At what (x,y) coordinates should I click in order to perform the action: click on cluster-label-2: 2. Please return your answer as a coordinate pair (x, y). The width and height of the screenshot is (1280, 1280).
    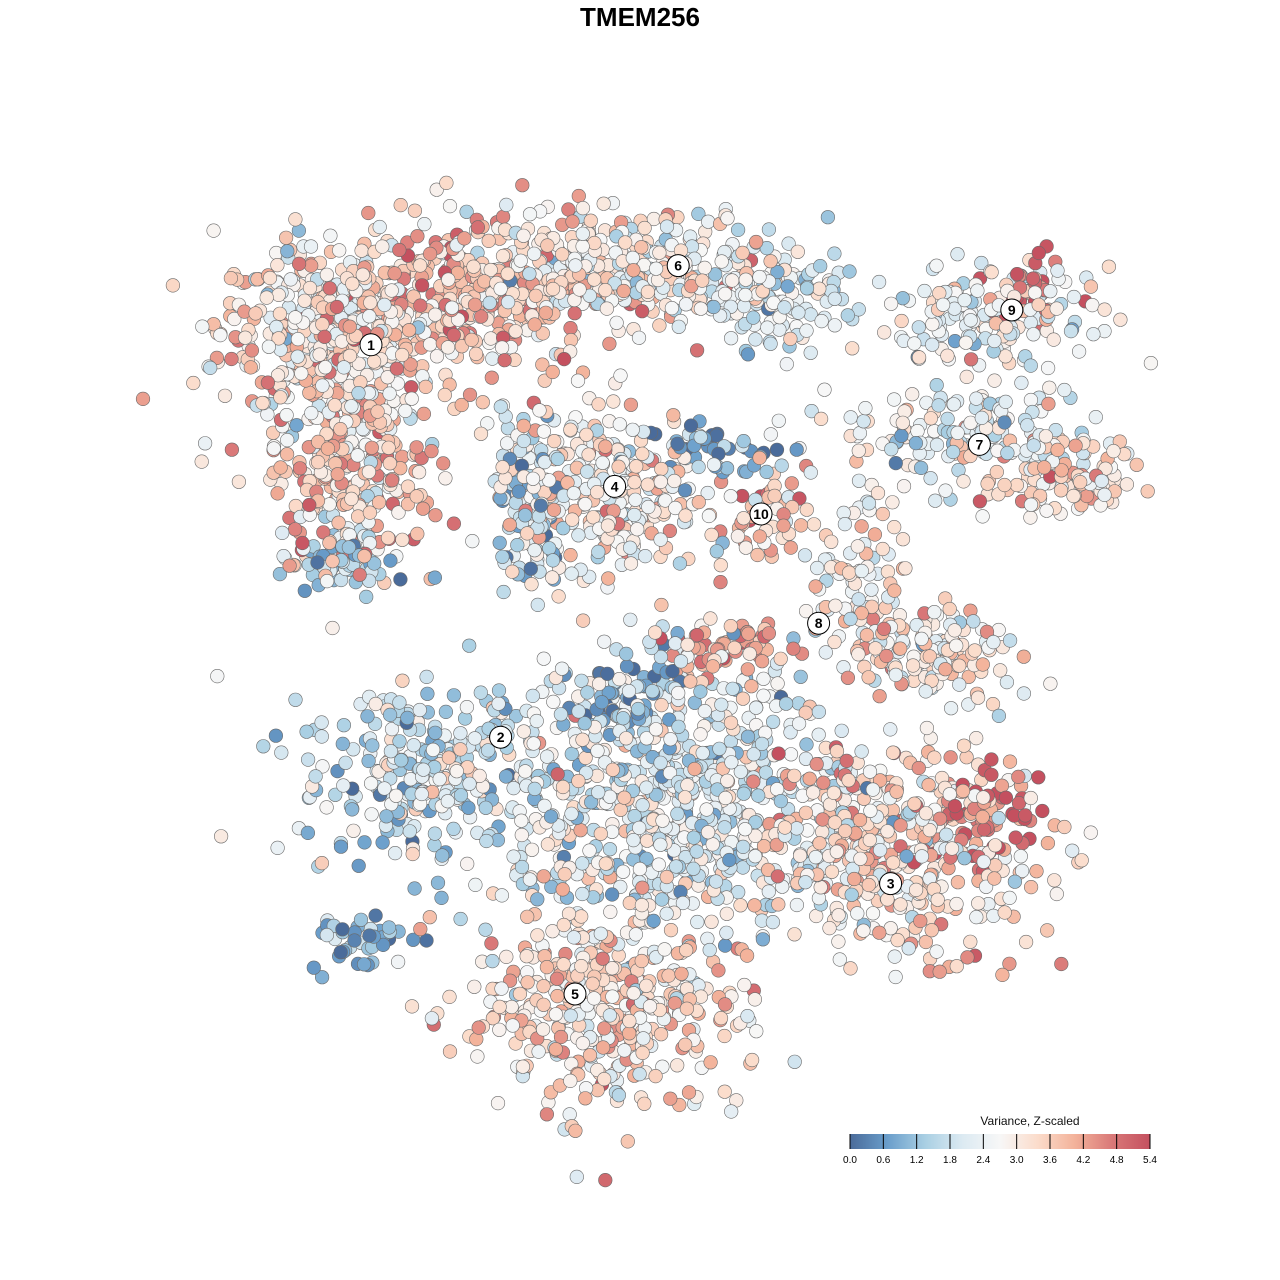
    Looking at the image, I should click on (501, 737).